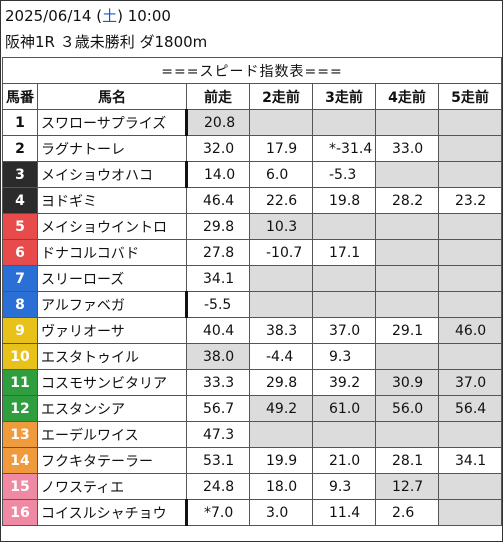 This screenshot has height=542, width=503. What do you see at coordinates (112, 226) in the screenshot?
I see `horse-name: メイショウイントロ` at bounding box center [112, 226].